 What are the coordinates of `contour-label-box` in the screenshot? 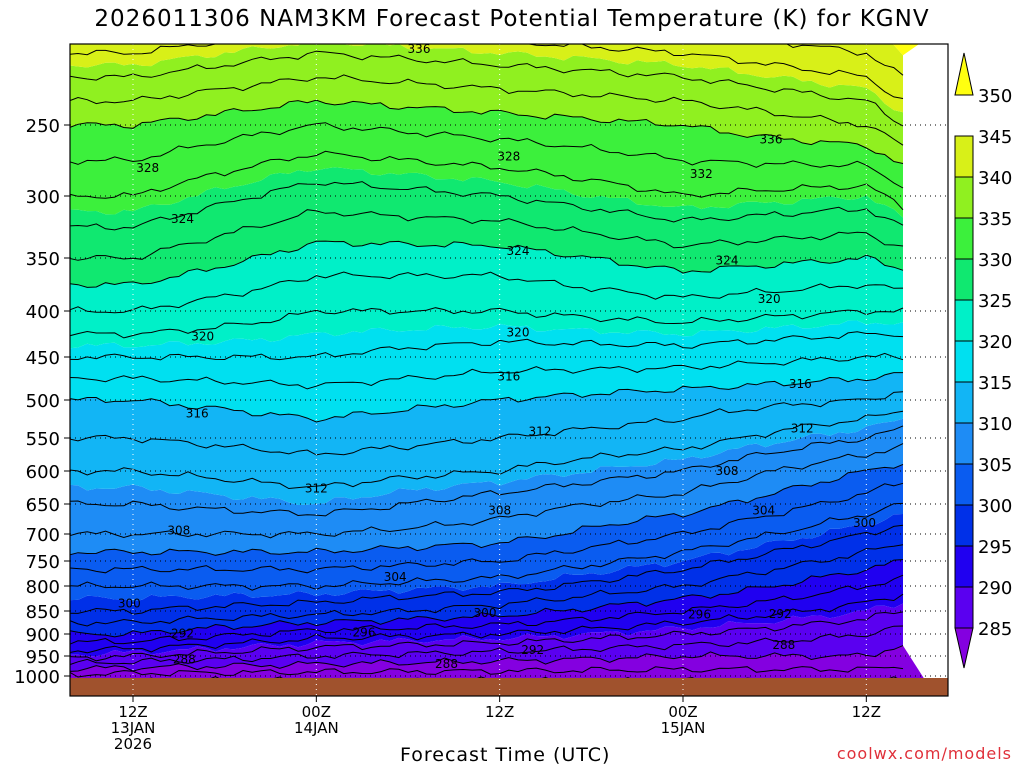 It's located at (30, 58).